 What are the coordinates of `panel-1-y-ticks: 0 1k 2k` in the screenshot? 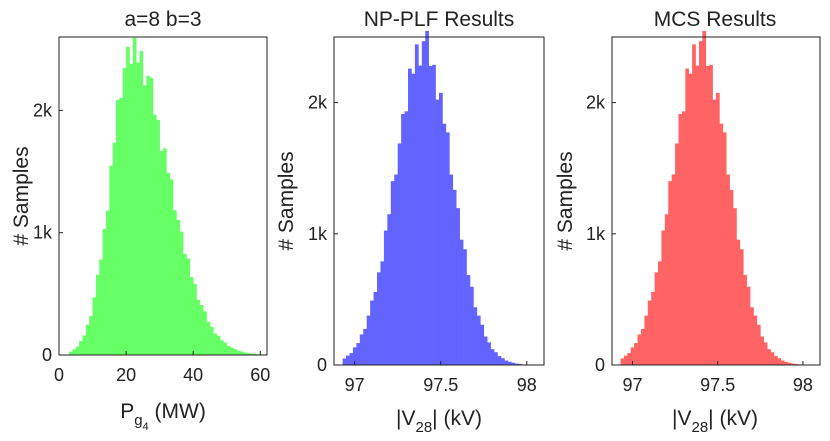 It's located at (48, 232).